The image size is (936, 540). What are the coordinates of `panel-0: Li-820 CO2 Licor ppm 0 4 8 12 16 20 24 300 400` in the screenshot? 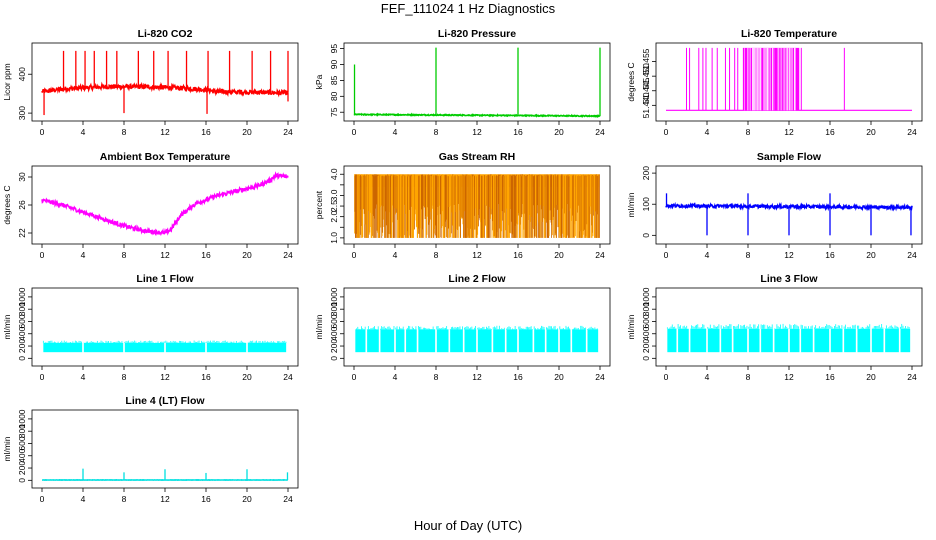 It's located at (150, 82).